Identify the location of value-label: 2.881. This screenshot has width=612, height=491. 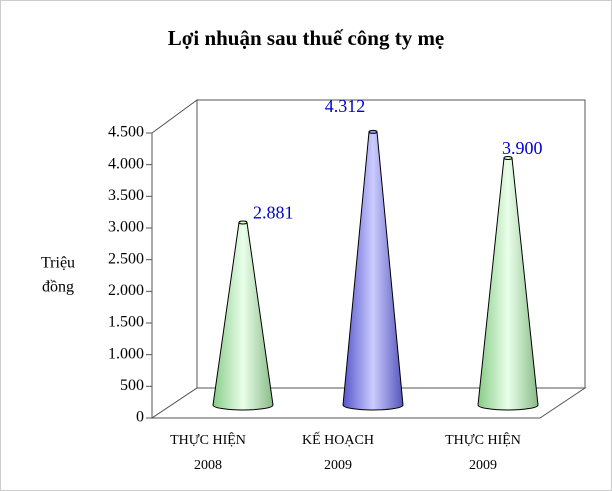
(273, 213).